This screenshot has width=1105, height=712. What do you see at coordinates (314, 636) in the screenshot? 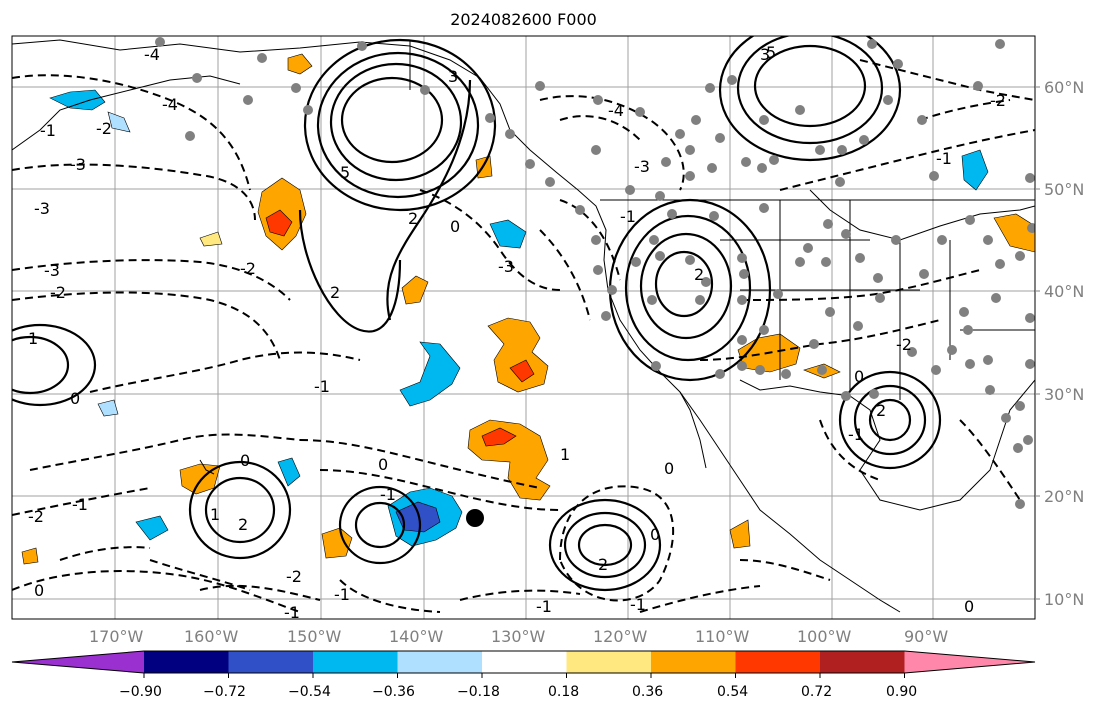
I see `lon-label-150w: 150°W` at bounding box center [314, 636].